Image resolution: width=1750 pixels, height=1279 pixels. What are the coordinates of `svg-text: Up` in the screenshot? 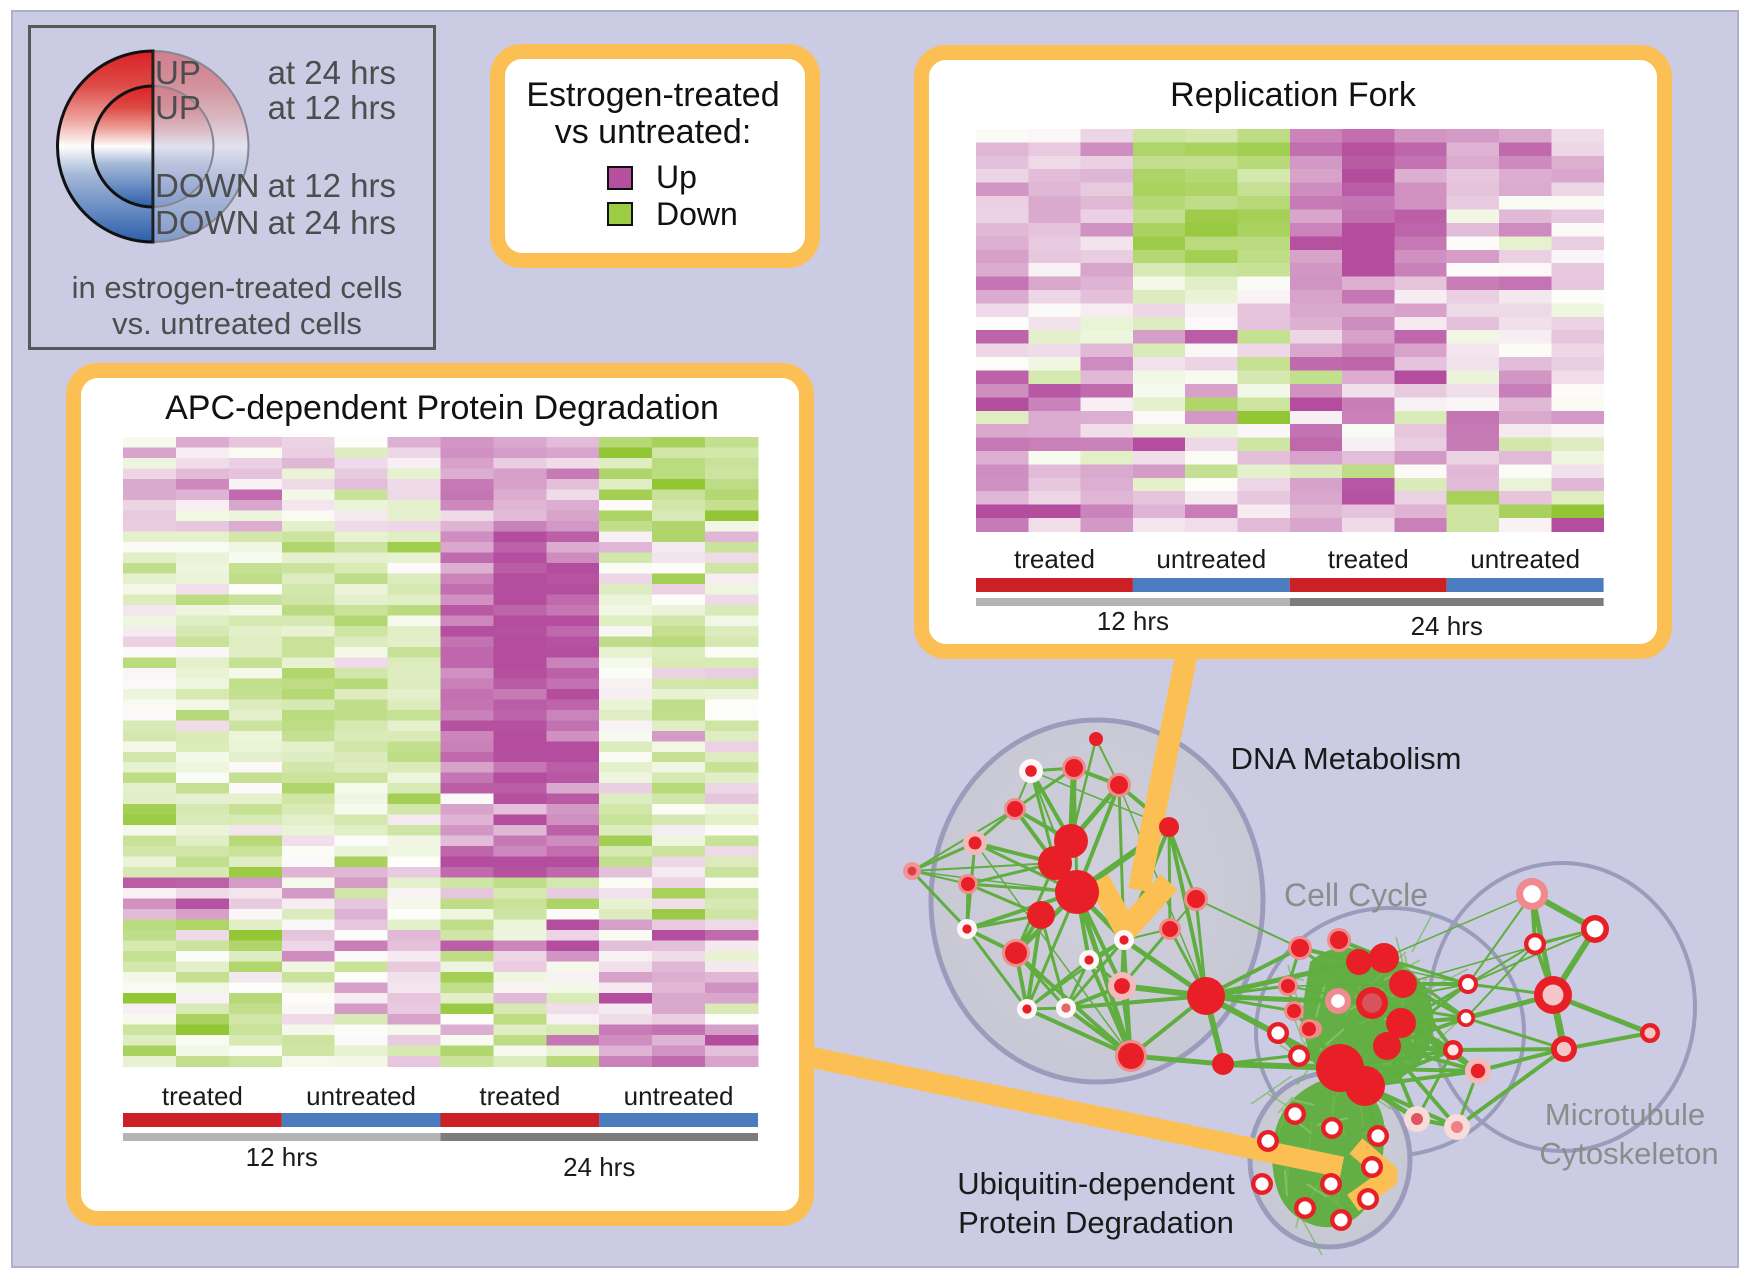 It's located at (676, 177).